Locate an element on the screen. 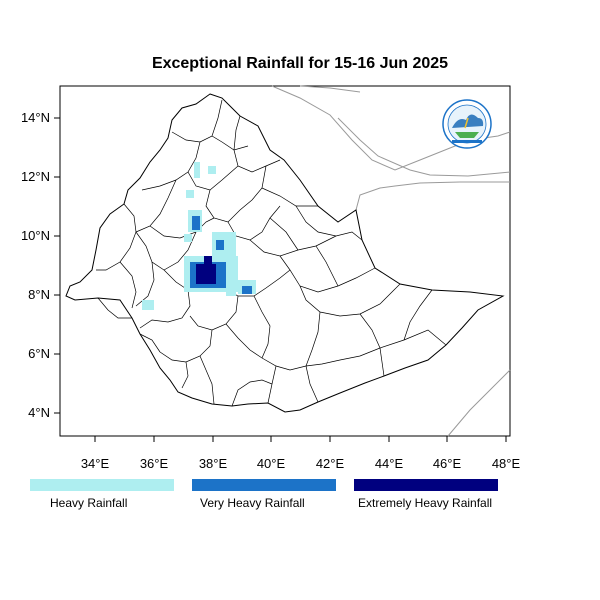 The image size is (600, 600). y-tick-label: 14°N is located at coordinates (35, 117).